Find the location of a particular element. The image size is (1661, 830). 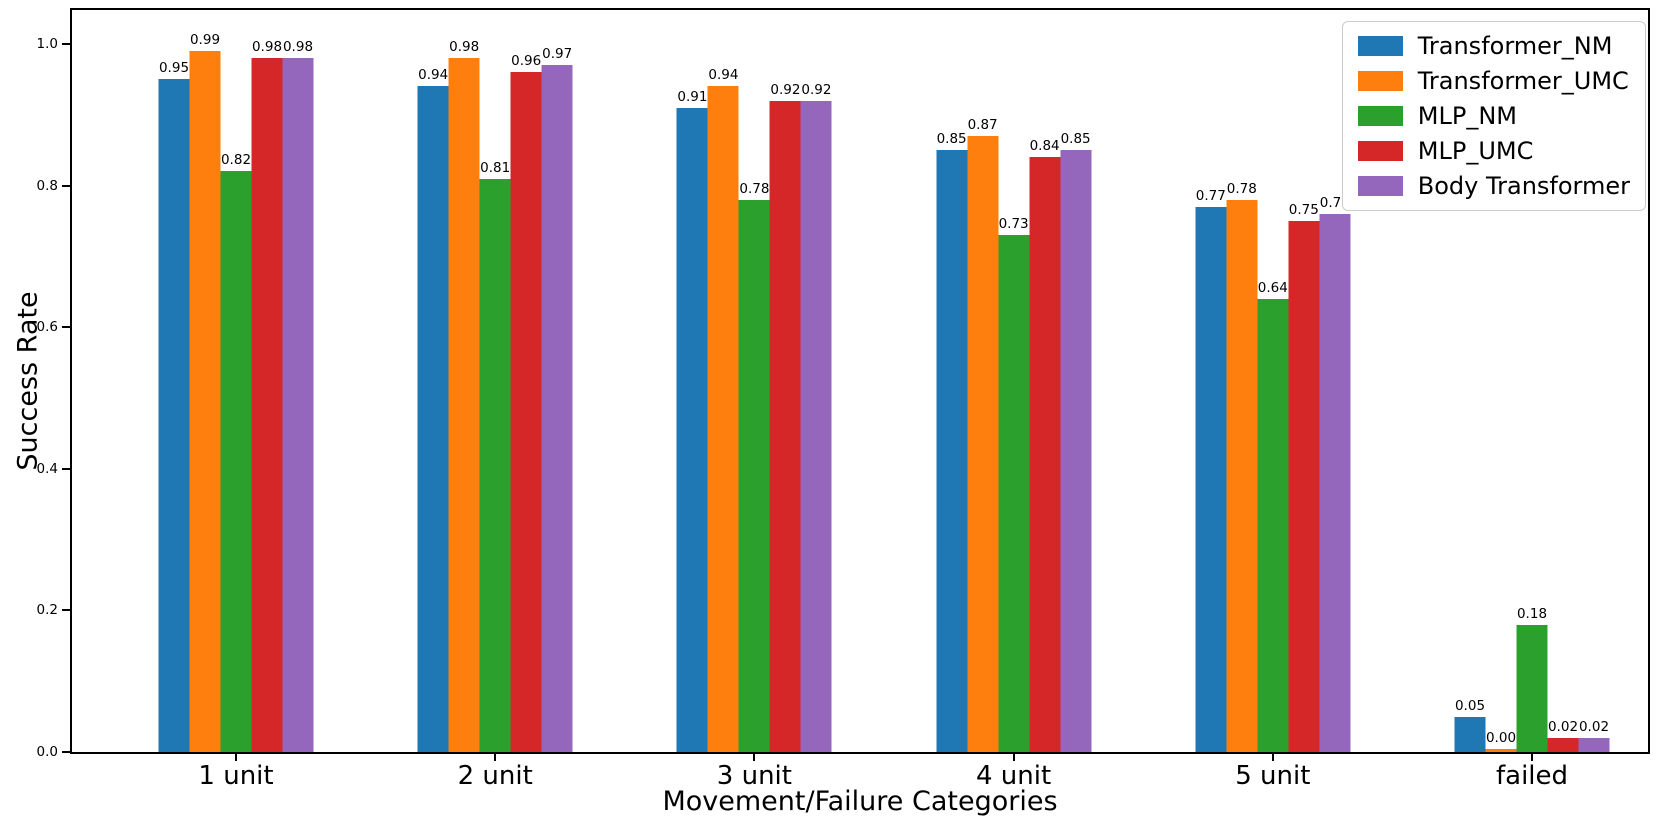

bar-group-5-unit: 0.77 0.78 0.64 0.75 0.76 is located at coordinates (1273, 466).